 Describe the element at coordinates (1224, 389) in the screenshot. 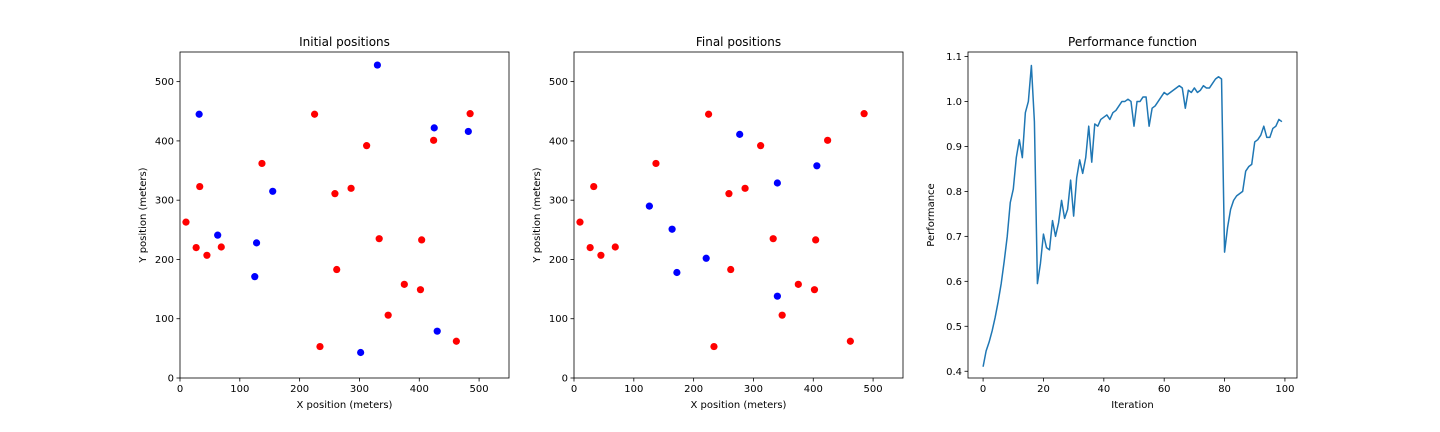

I see `x-tick-label: 80` at that location.